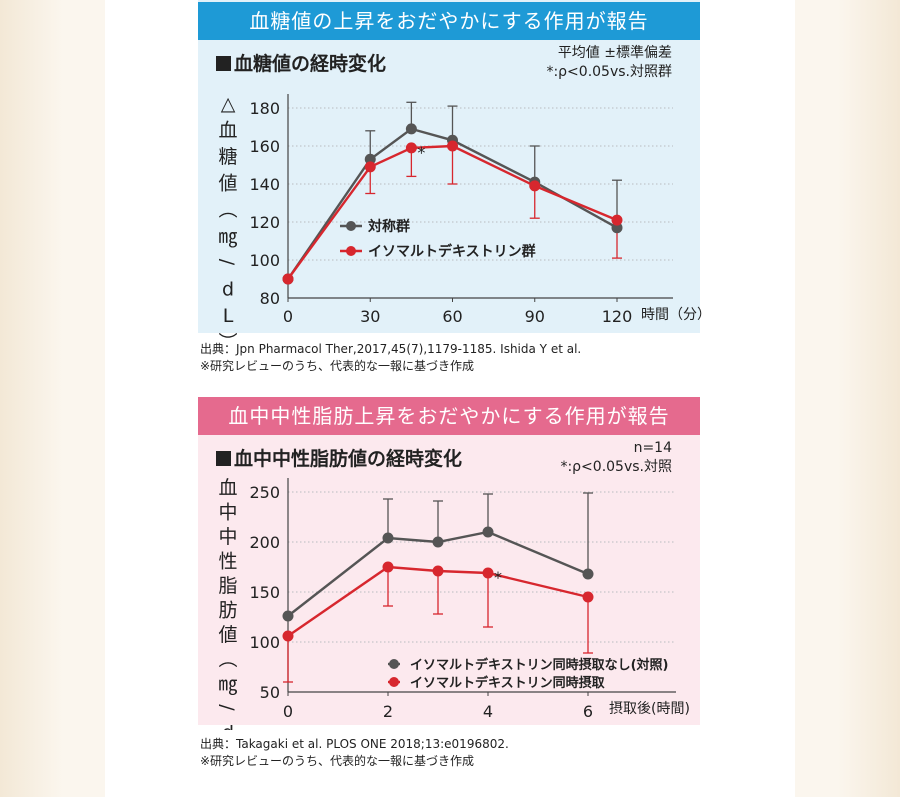 The width and height of the screenshot is (900, 797). I want to click on tg-legend-label: イソマルトデキストリン同時摂取, so click(508, 683).